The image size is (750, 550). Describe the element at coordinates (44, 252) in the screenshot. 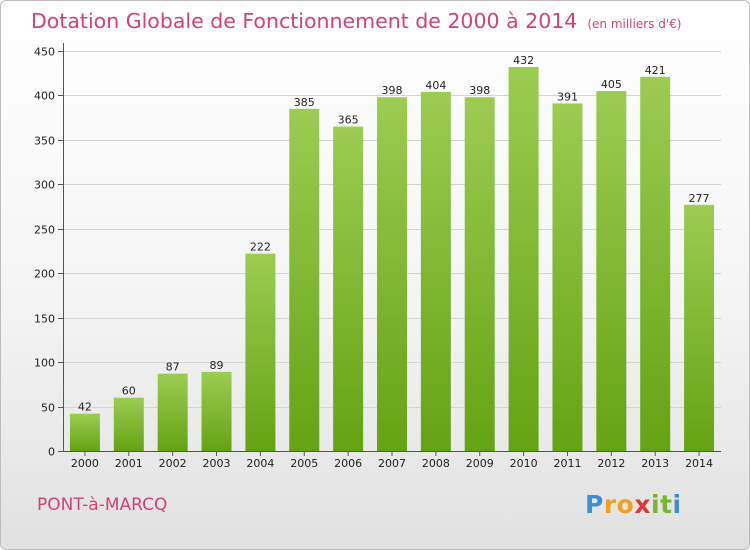

I see `y-tick-labels: 0 50 100 150 200 250 300 350 400 450` at that location.